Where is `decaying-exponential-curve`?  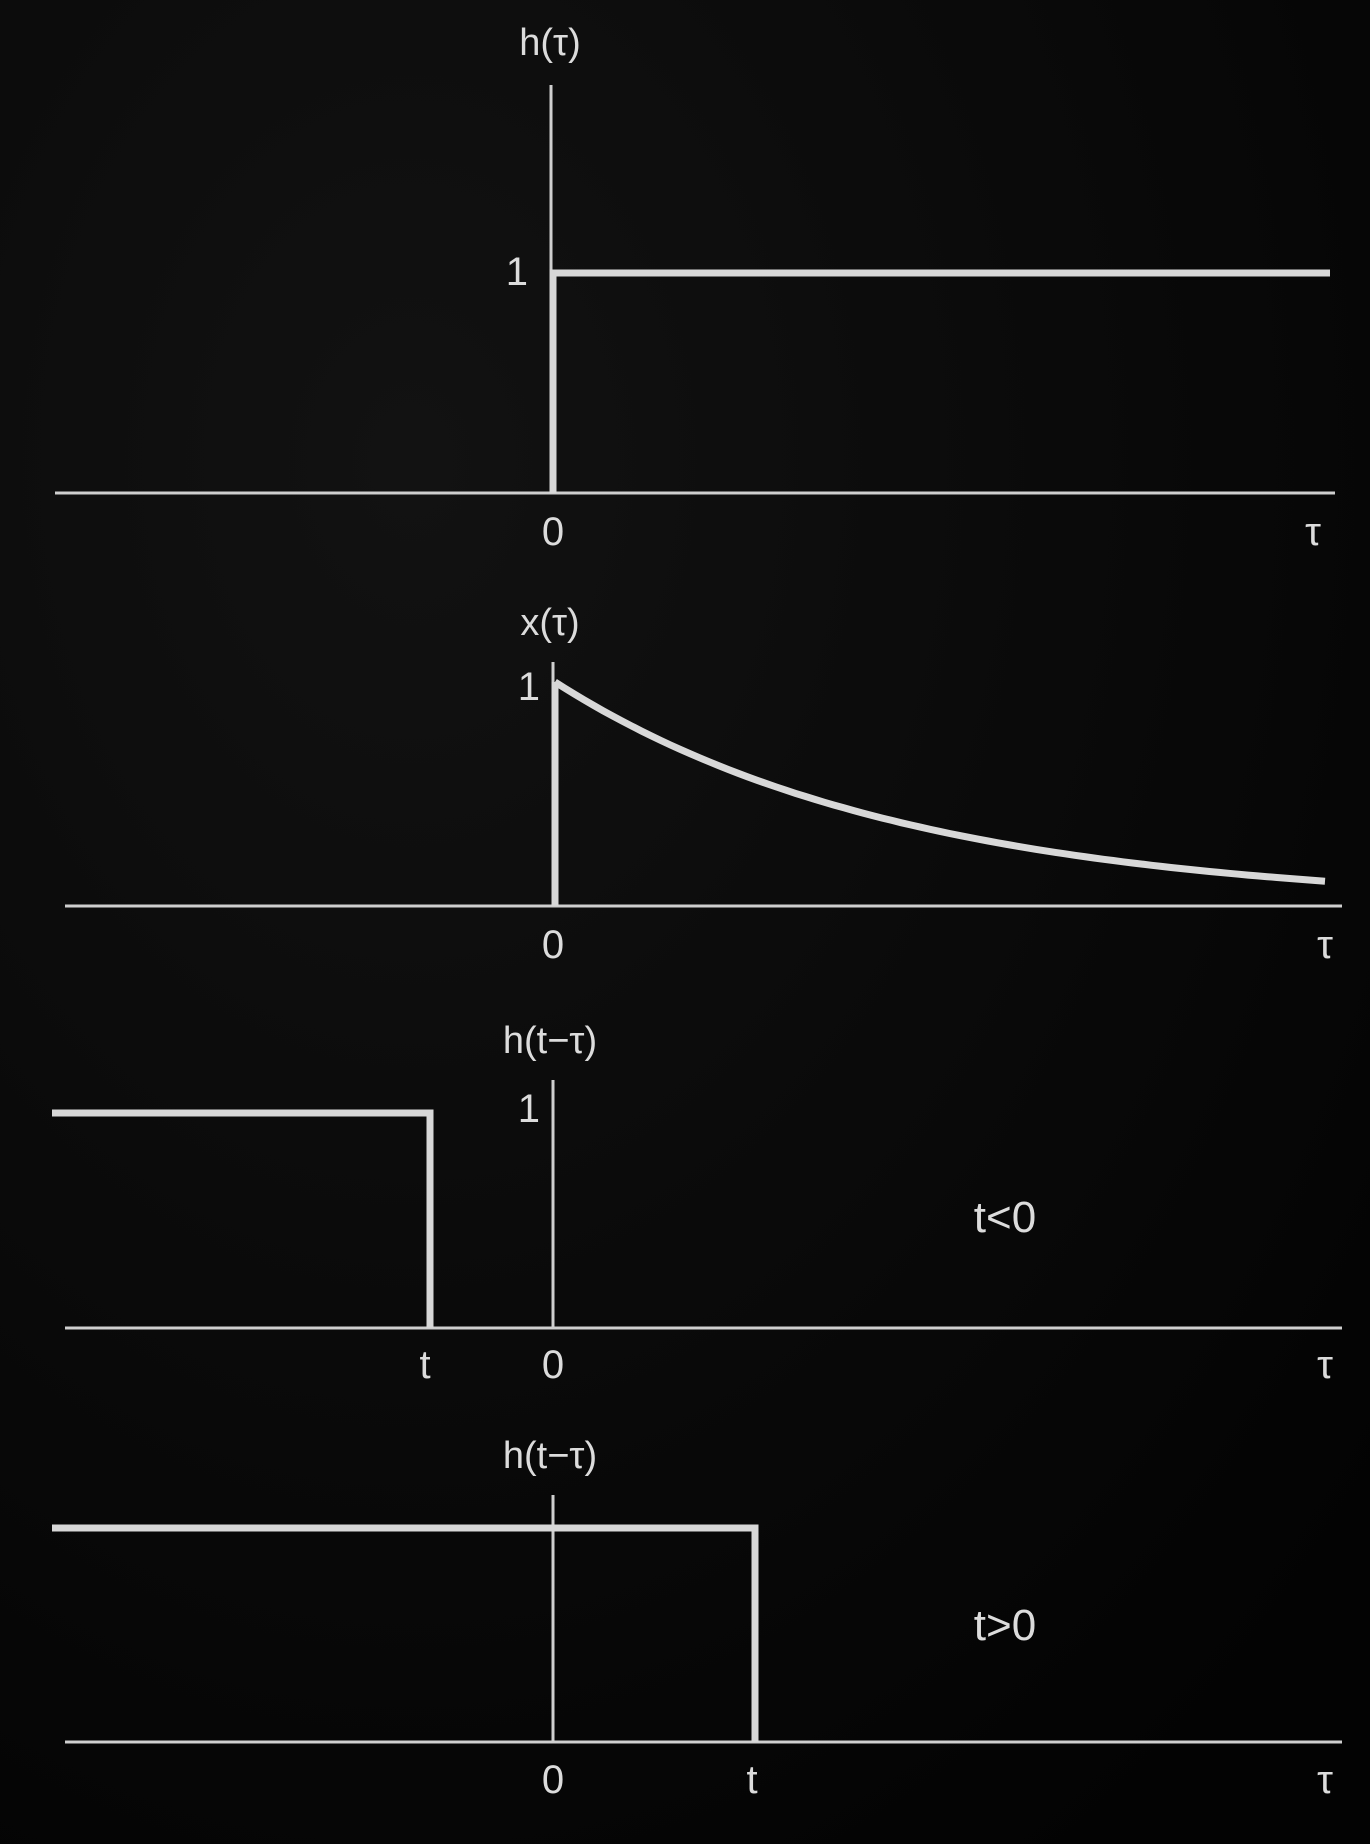 decaying-exponential-curve is located at coordinates (939, 782).